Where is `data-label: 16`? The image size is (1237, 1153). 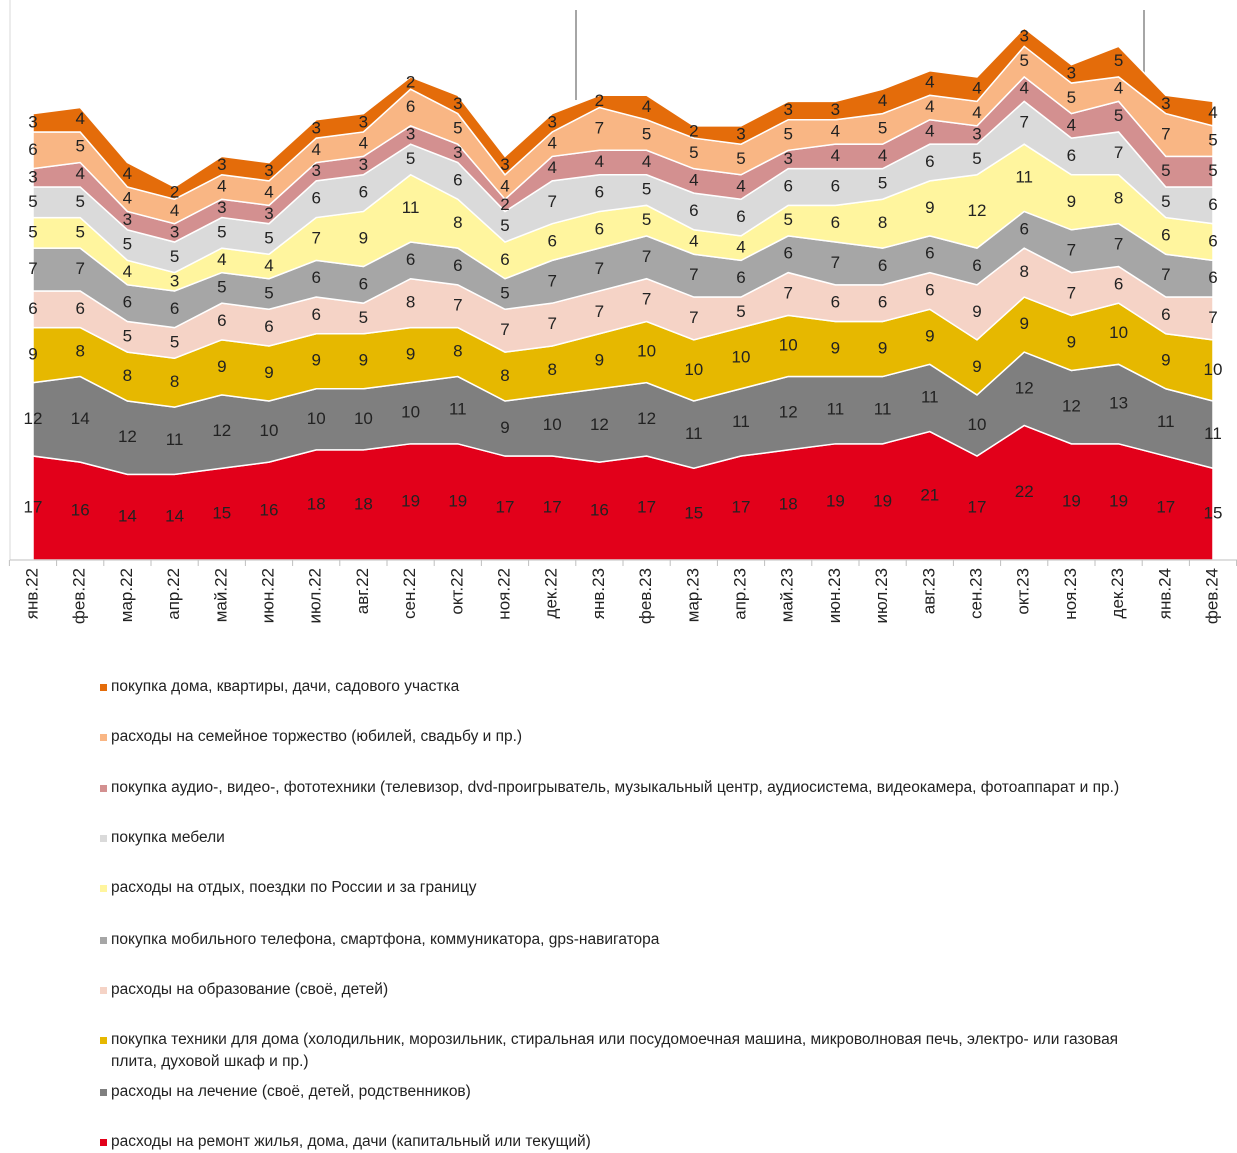 data-label: 16 is located at coordinates (80, 510).